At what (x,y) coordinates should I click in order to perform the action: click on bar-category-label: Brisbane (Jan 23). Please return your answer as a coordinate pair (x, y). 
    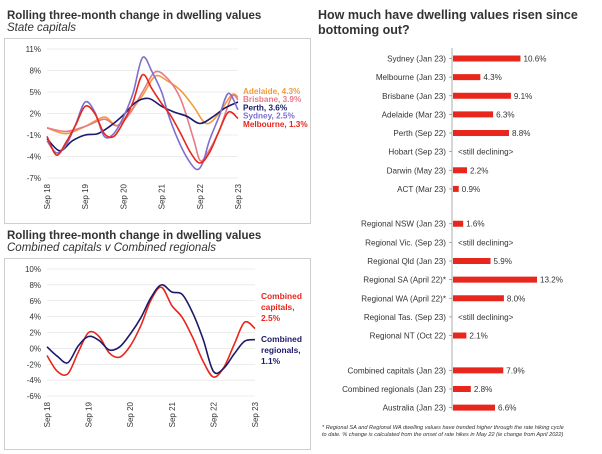
    Looking at the image, I should click on (414, 96).